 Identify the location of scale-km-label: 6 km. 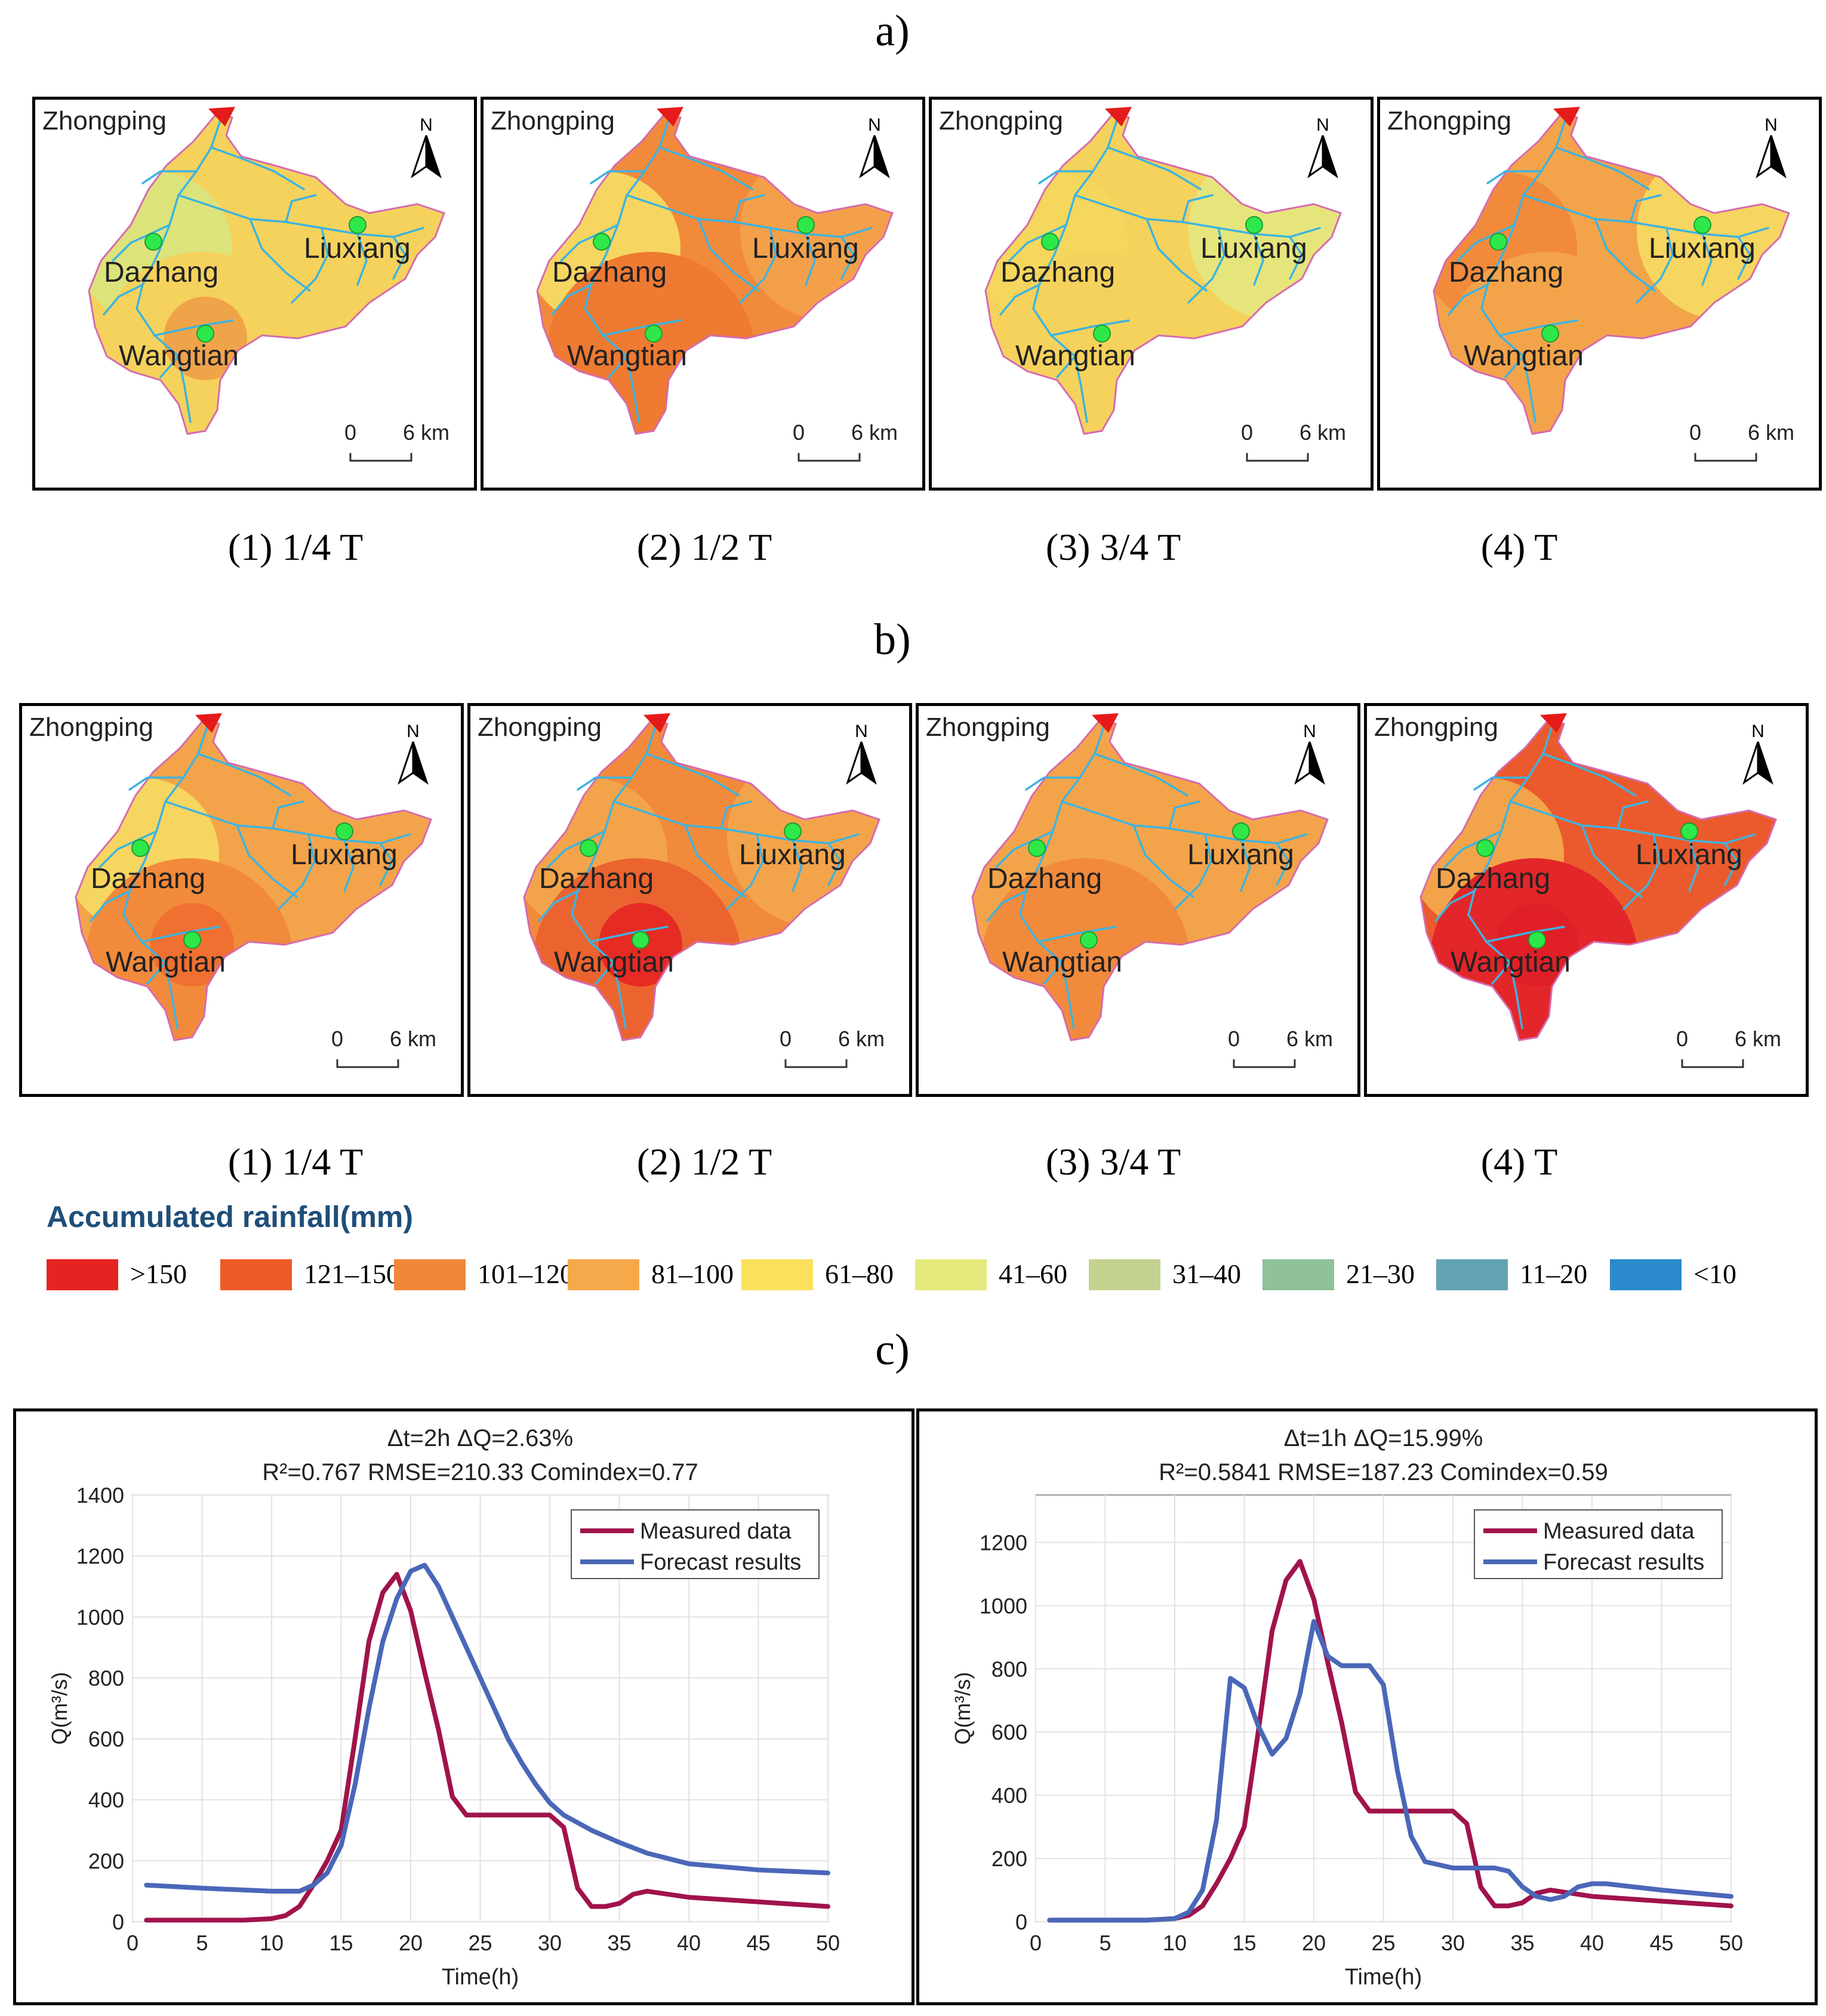
(861, 1039).